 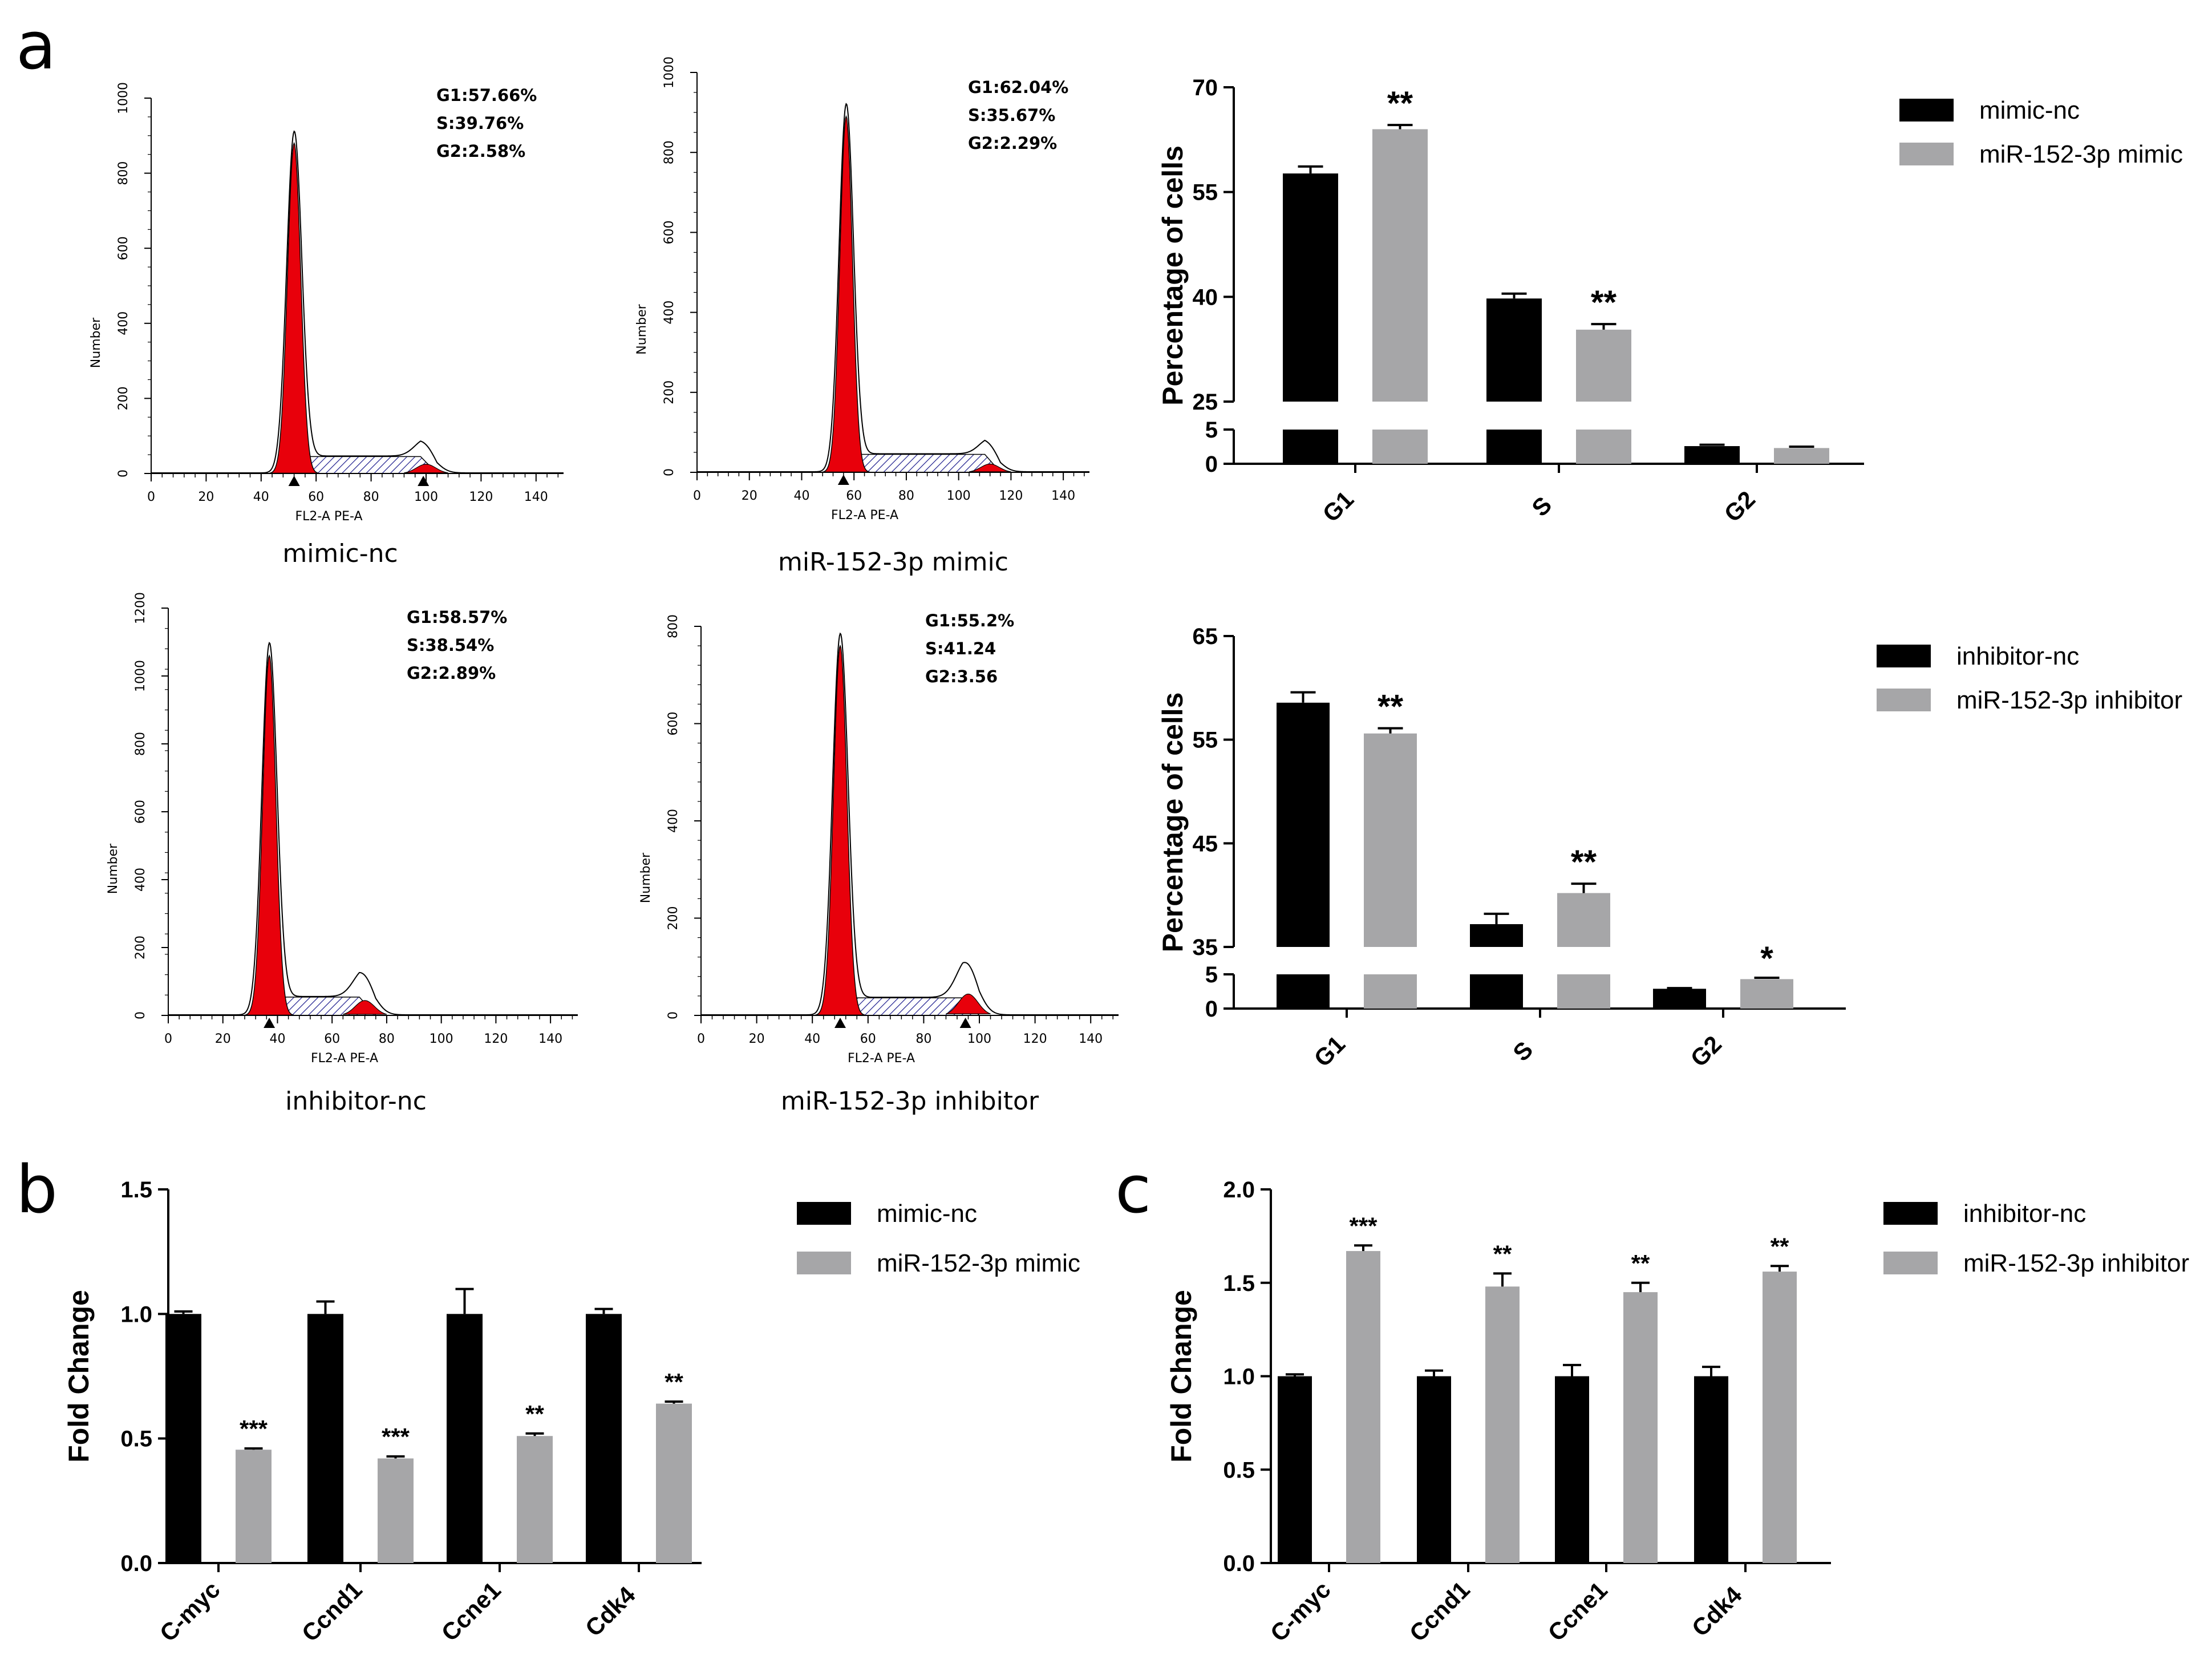 I want to click on y-tick-label: 70, so click(x=1205, y=87).